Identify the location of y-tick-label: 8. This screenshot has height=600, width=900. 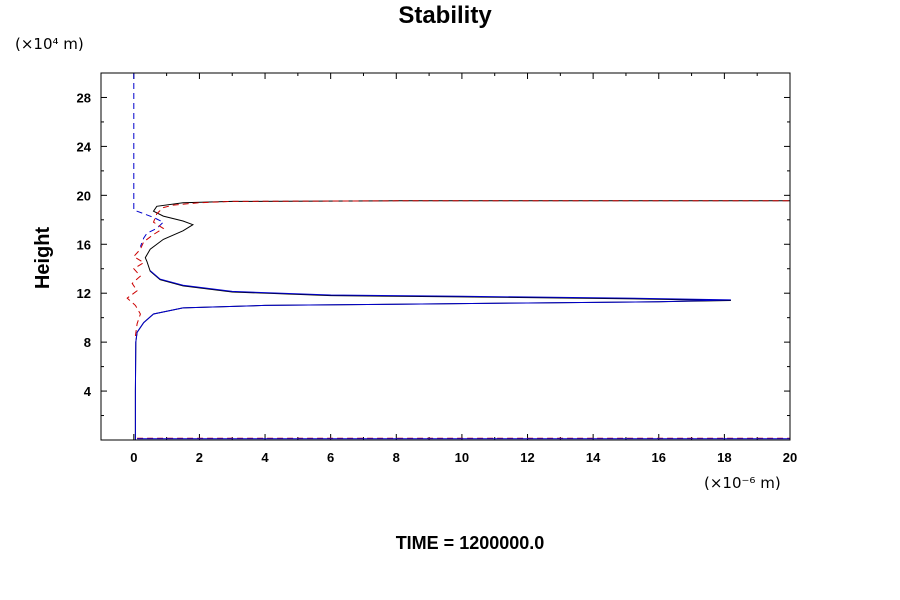
(87, 342).